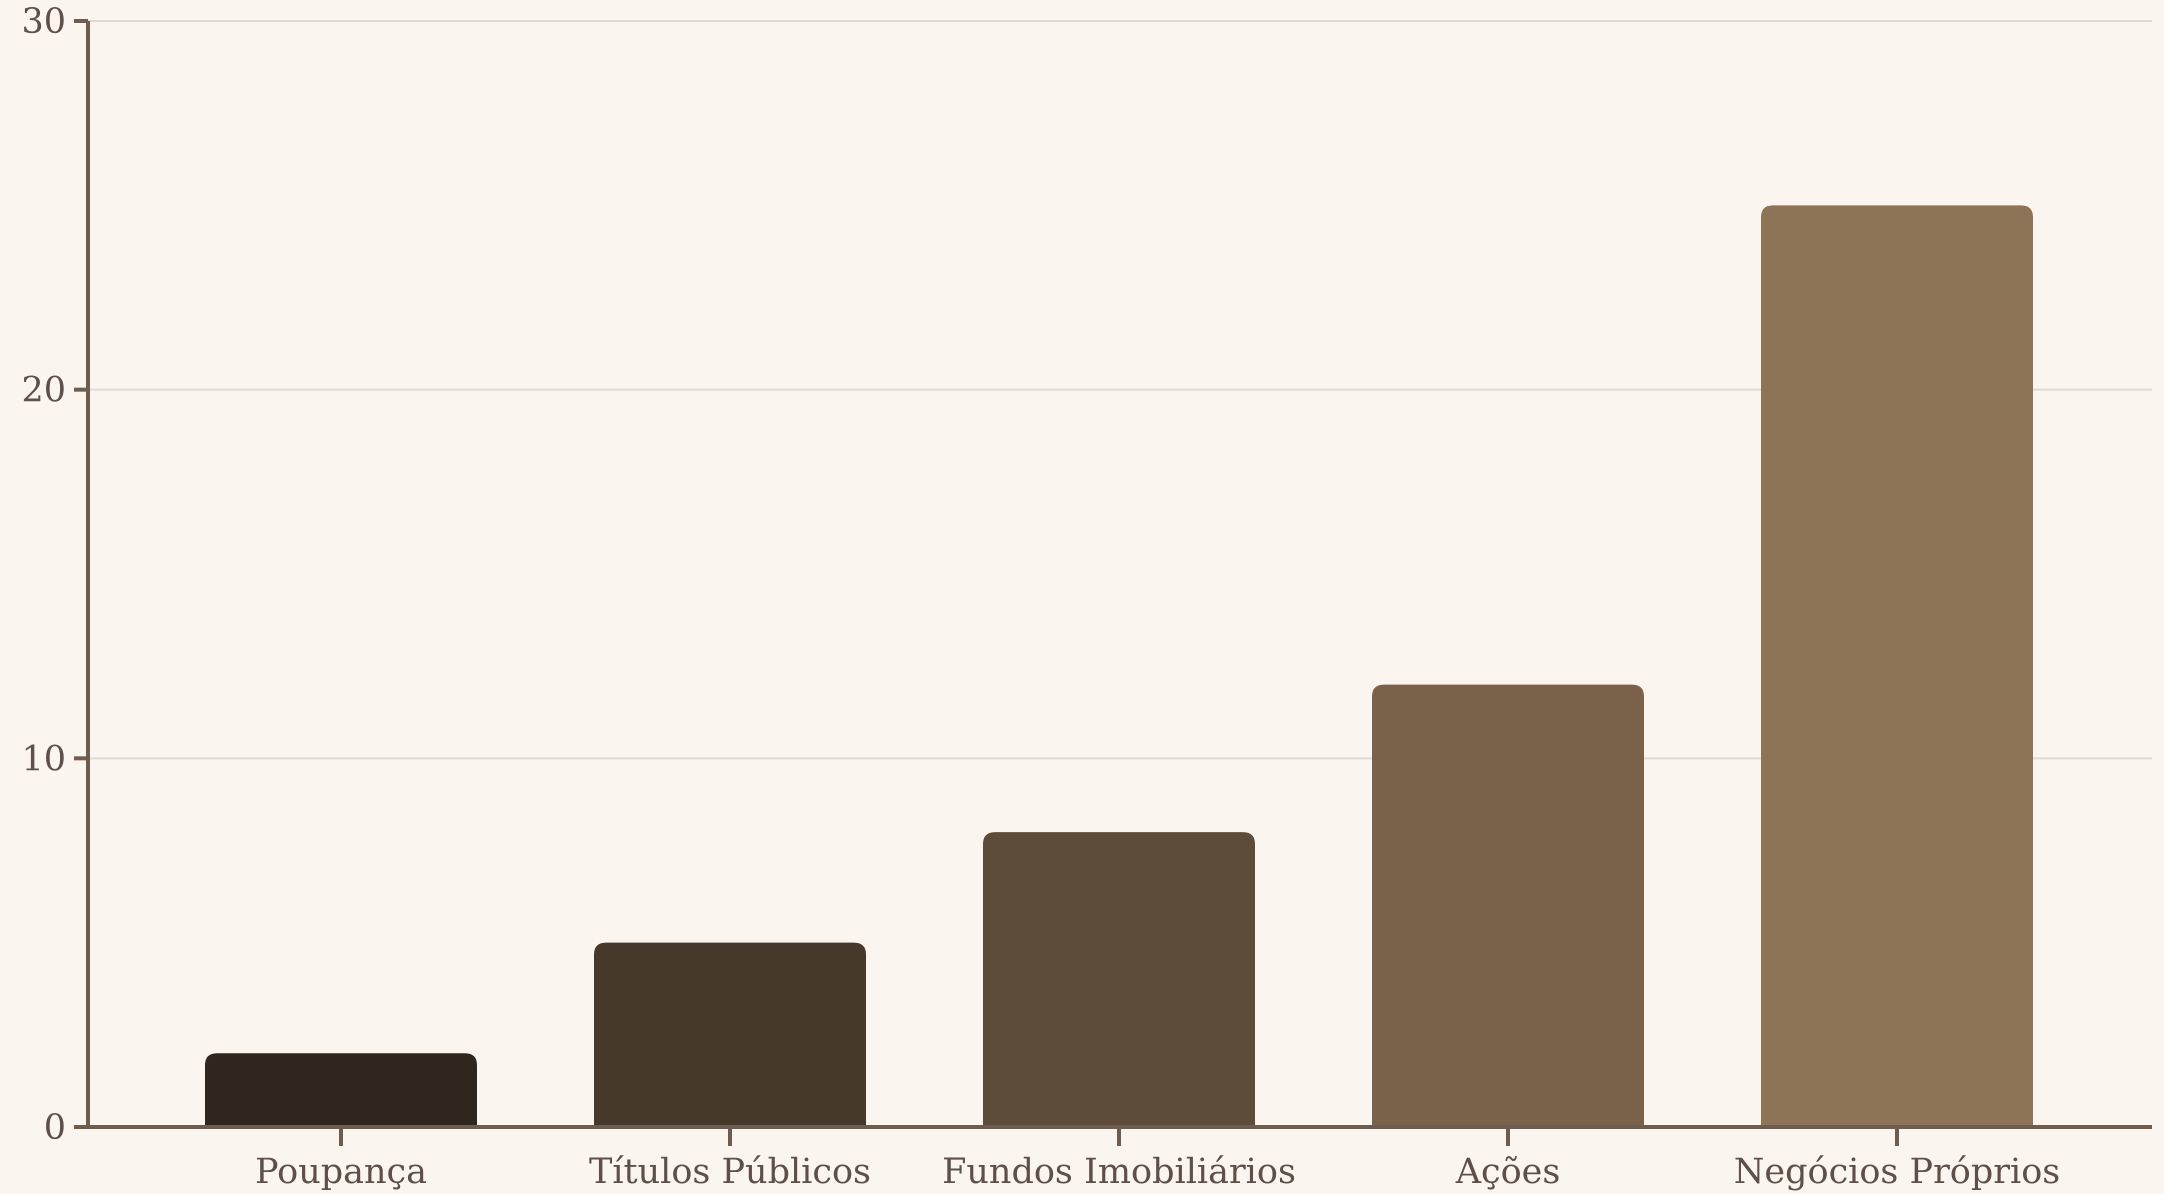  What do you see at coordinates (55, 1128) in the screenshot?
I see `y-tick-label-0: 0` at bounding box center [55, 1128].